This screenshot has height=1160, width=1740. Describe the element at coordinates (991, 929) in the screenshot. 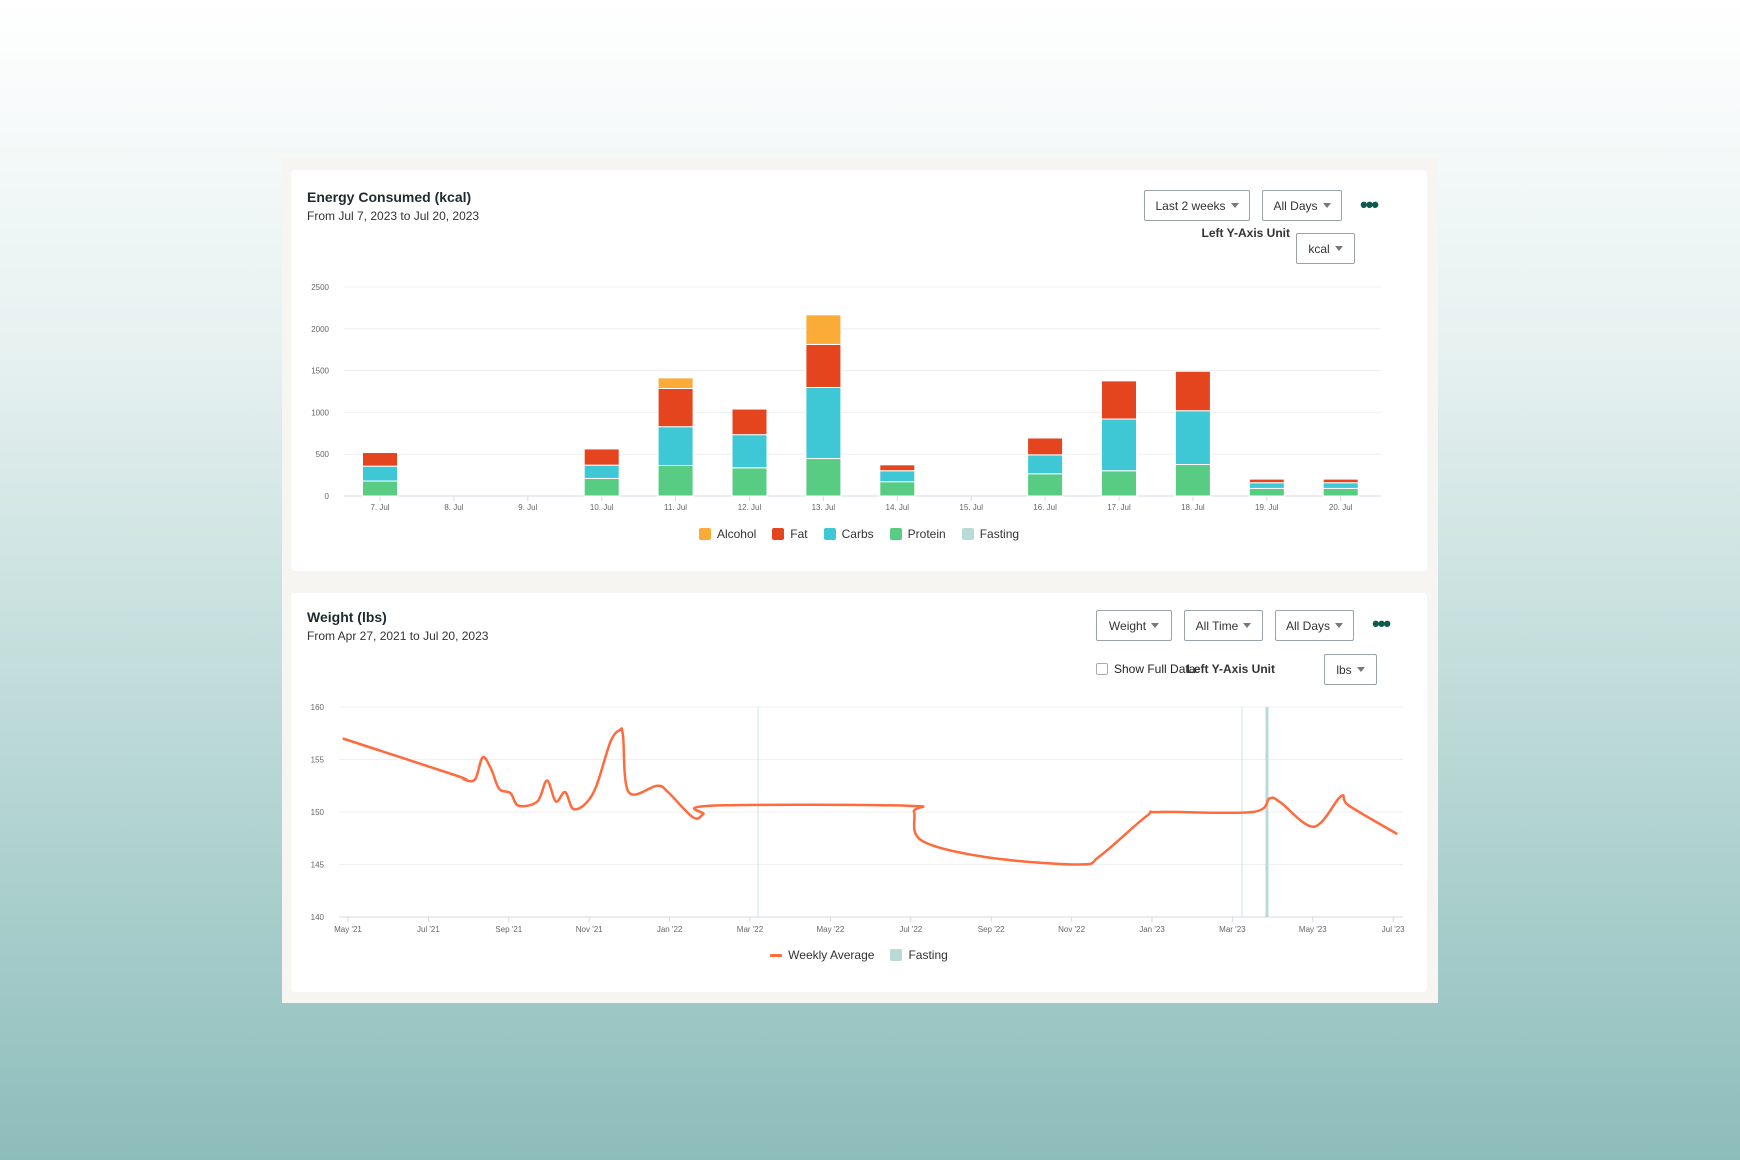

I see `x-tick-label: Sep '22` at that location.